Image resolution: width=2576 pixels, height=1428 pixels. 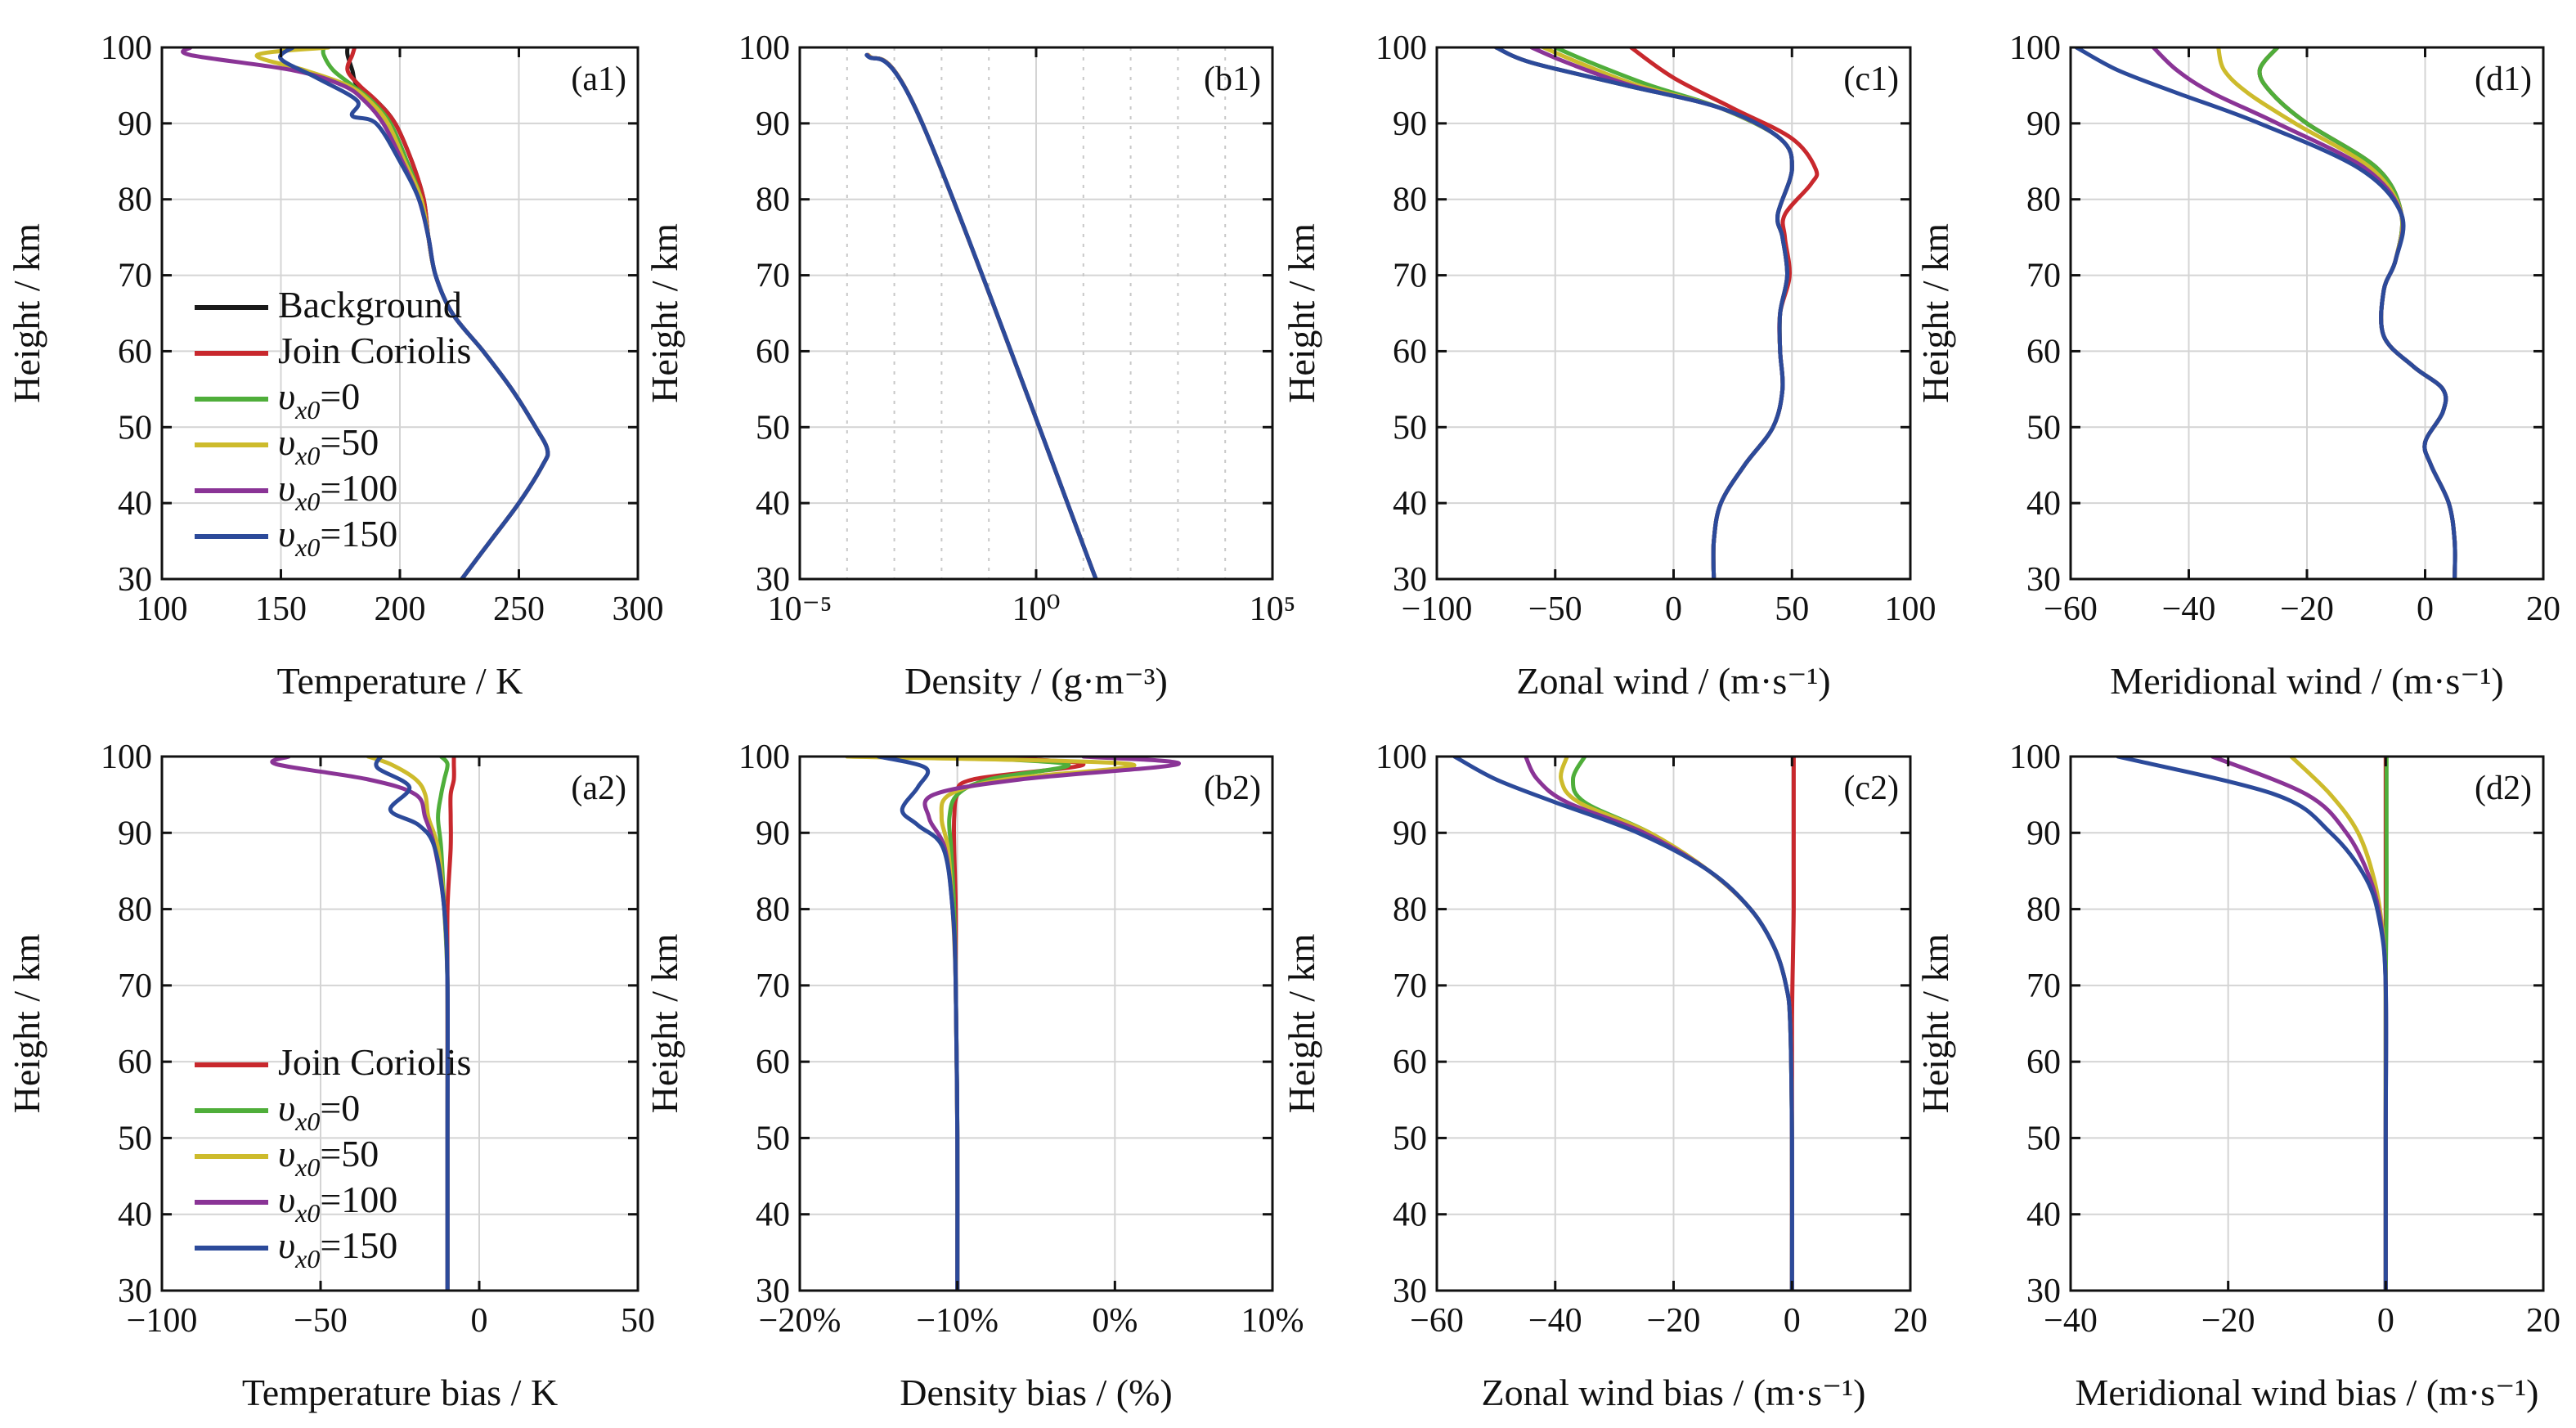 I want to click on panel-label: (b1), so click(x=1232, y=79).